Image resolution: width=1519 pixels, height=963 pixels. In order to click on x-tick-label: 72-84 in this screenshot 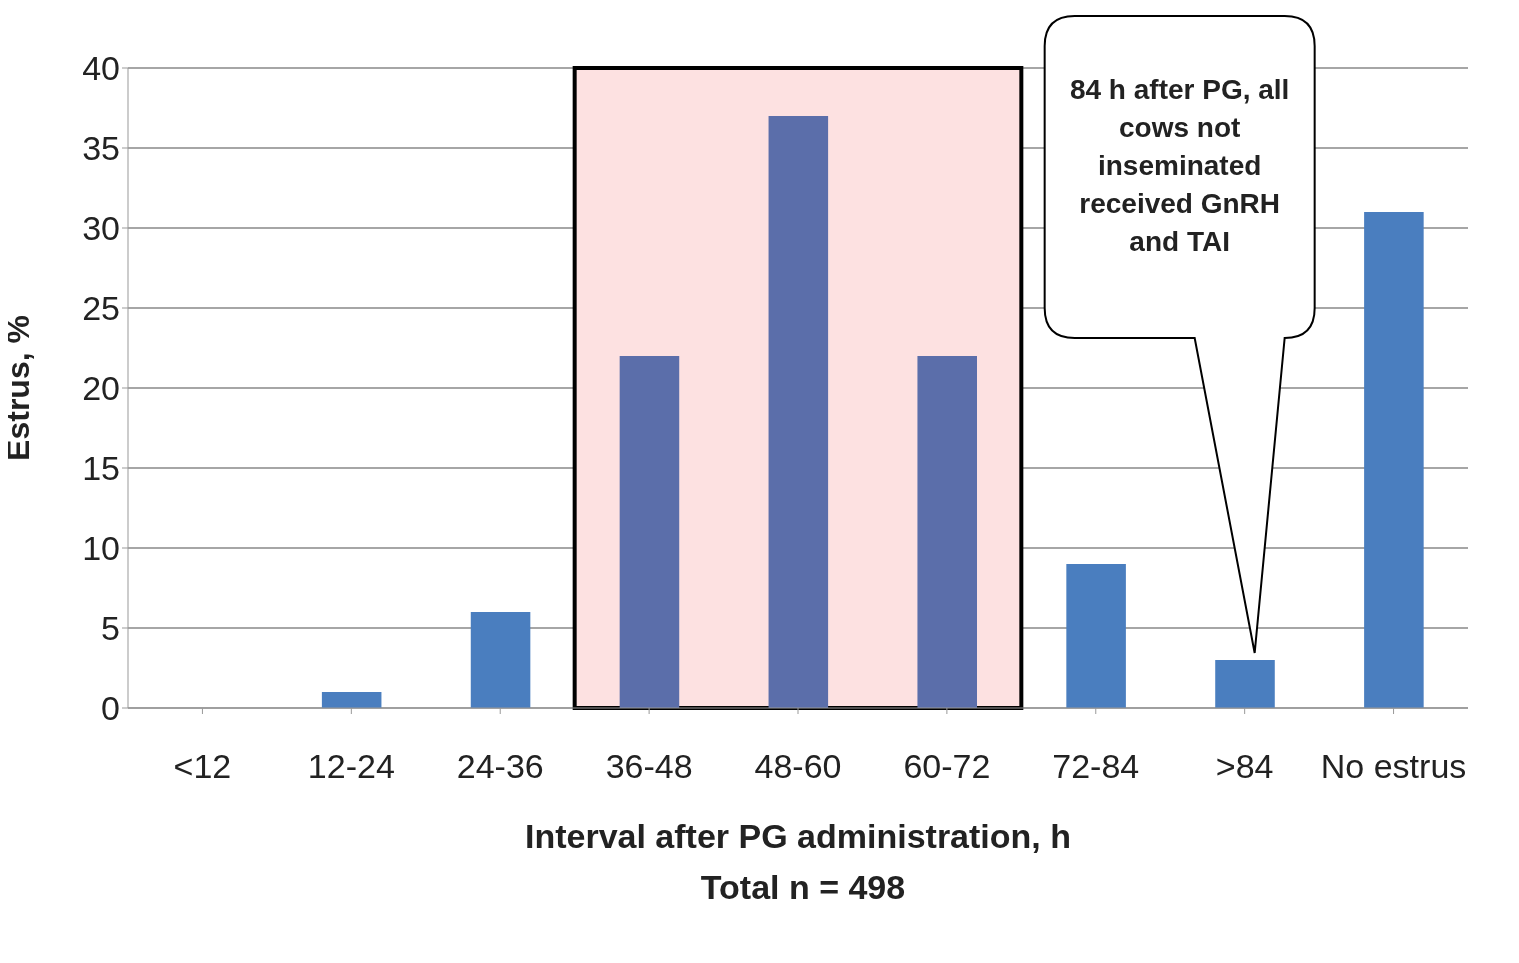, I will do `click(1096, 766)`.